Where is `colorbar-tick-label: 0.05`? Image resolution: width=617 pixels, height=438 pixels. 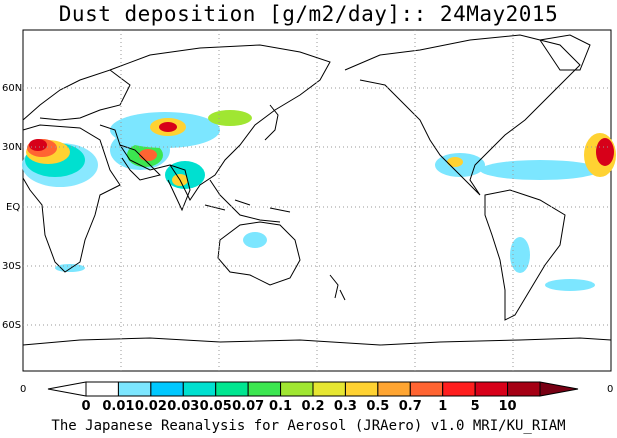
colorbar-tick-label: 0.05 is located at coordinates (216, 406).